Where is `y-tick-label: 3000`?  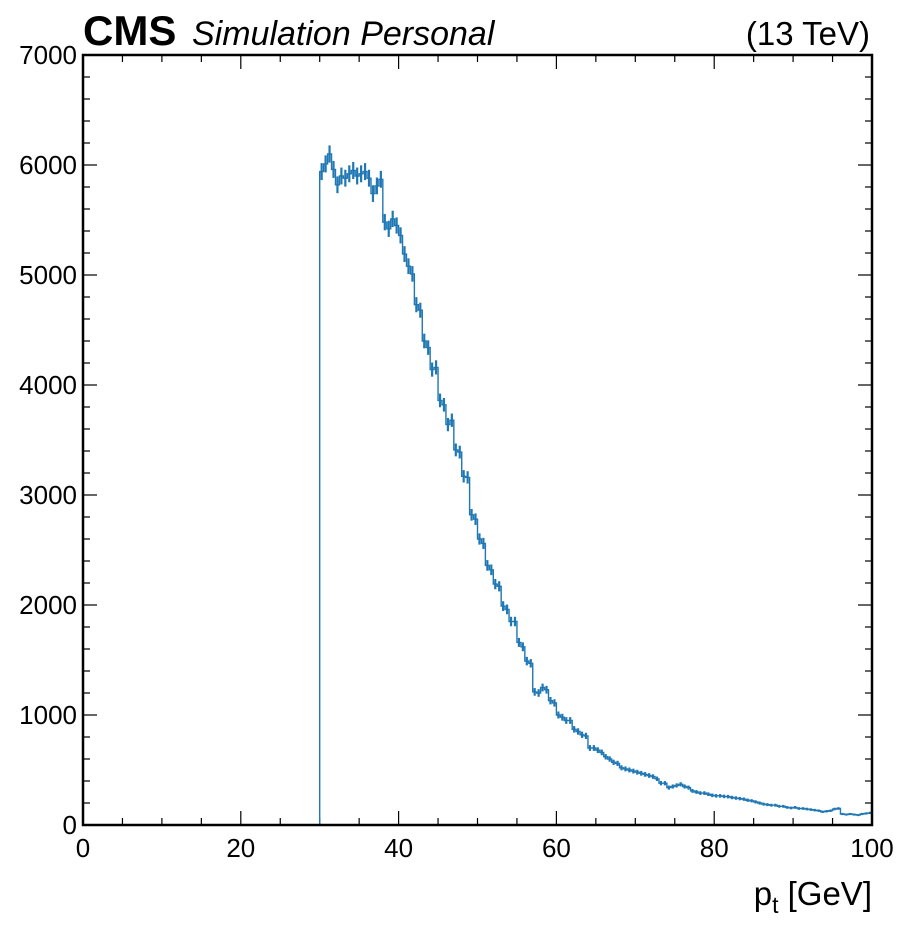 y-tick-label: 3000 is located at coordinates (48, 495).